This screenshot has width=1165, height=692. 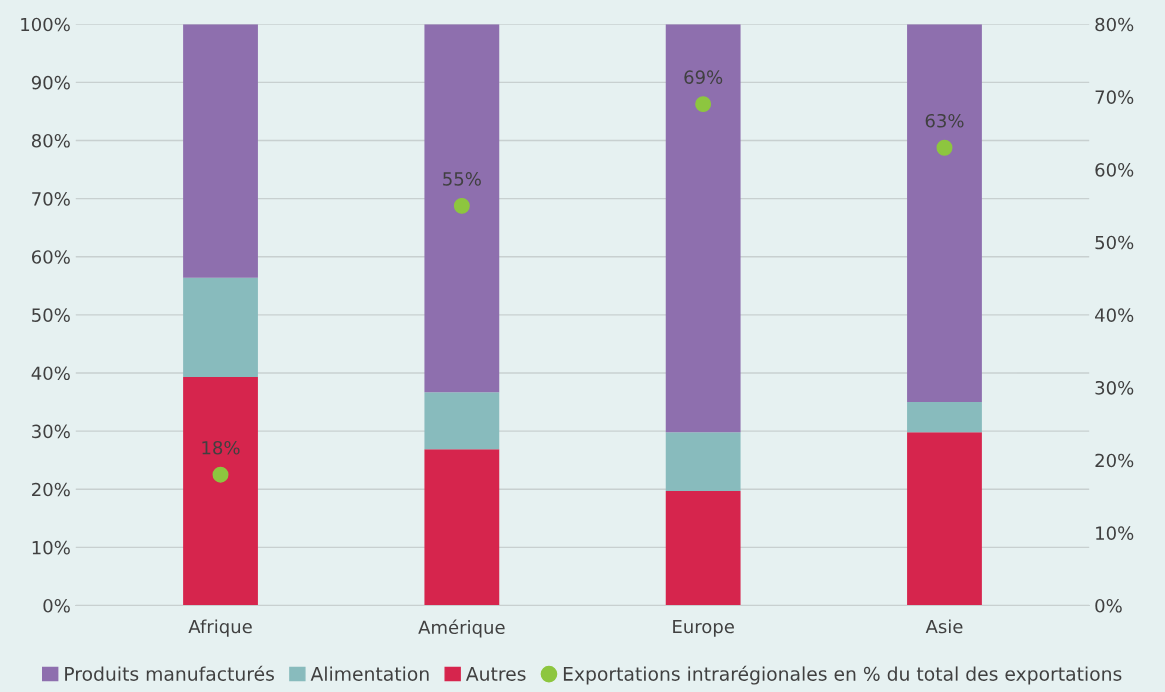 What do you see at coordinates (1114, 97) in the screenshot?
I see `y2-tick-label: 70%` at bounding box center [1114, 97].